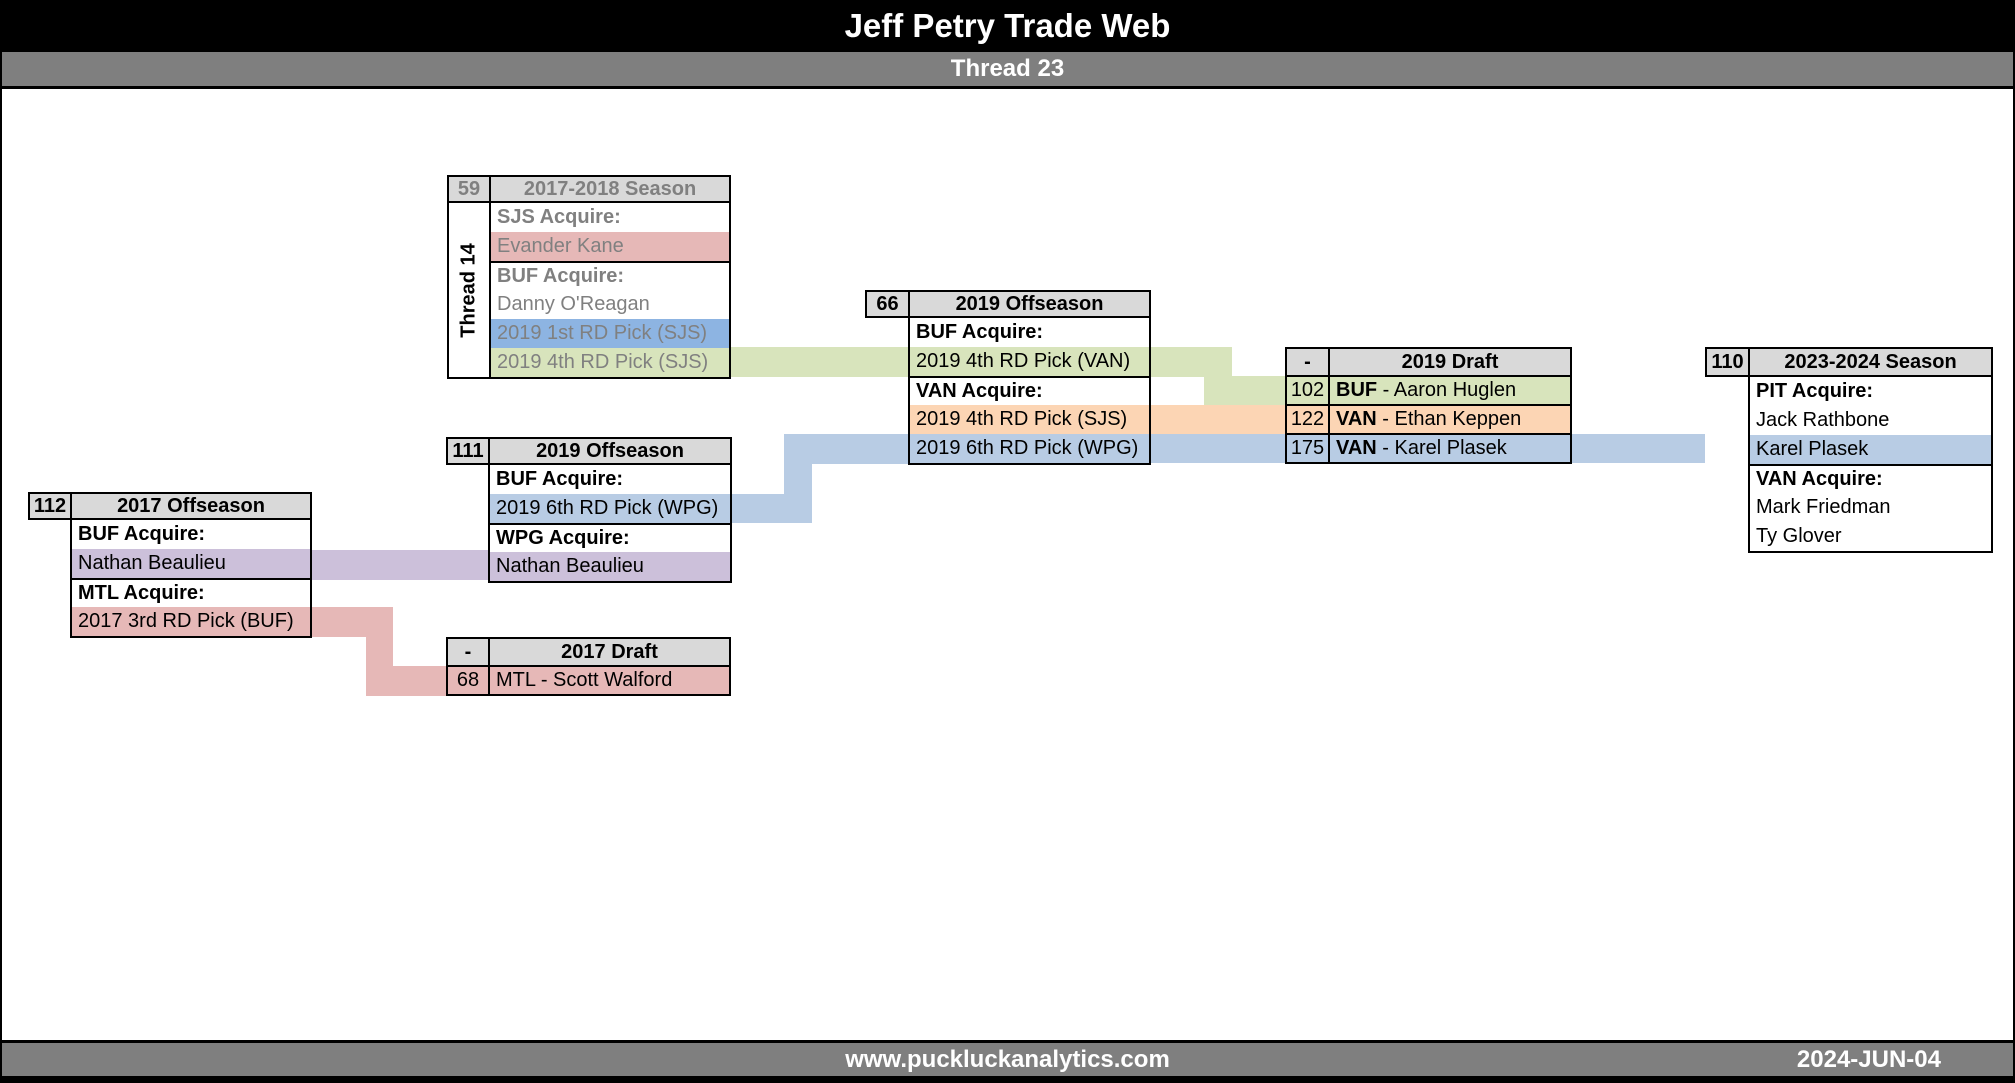 This screenshot has width=2015, height=1083. Describe the element at coordinates (610, 537) in the screenshot. I see `acquire-label: WPG Acquire:` at that location.